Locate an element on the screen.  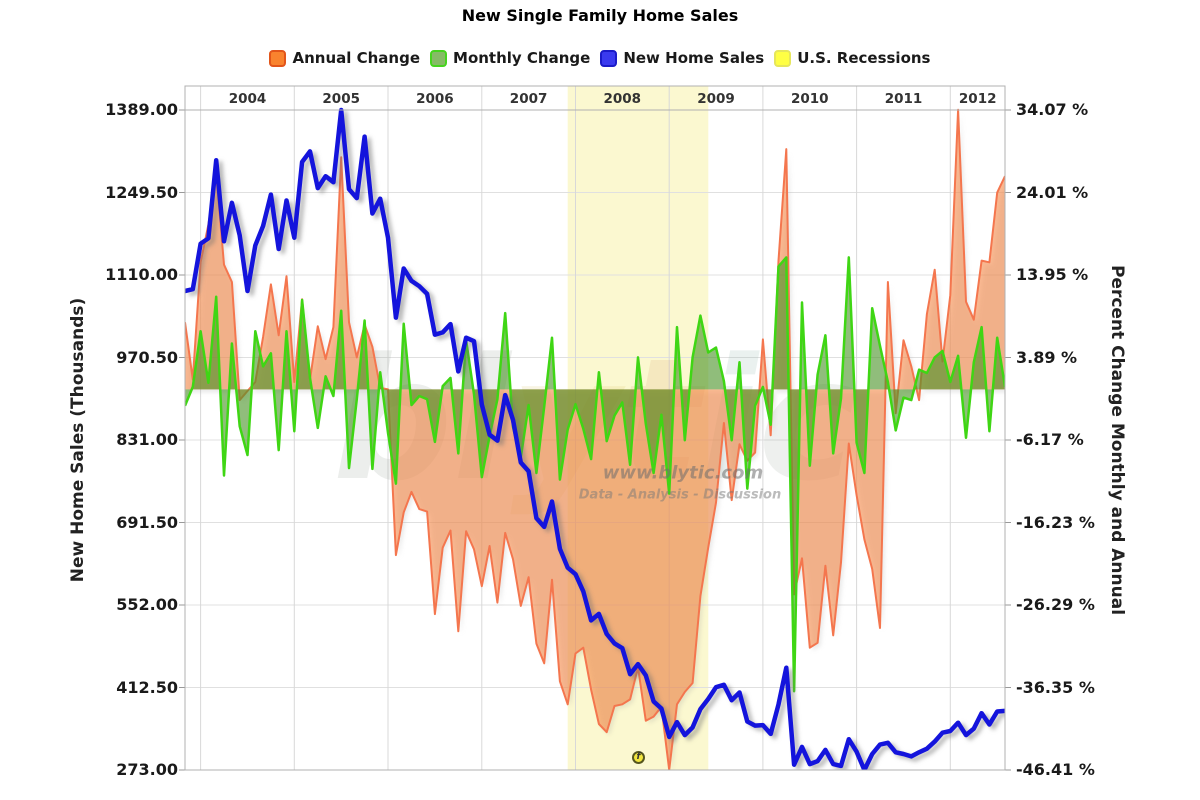
left-axis-tick-label: 831.00 is located at coordinates (147, 439).